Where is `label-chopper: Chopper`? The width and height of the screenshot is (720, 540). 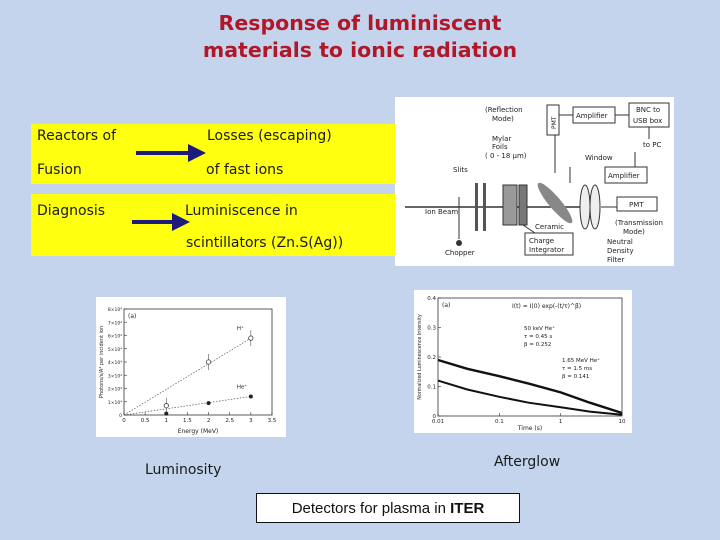 label-chopper: Chopper is located at coordinates (460, 253).